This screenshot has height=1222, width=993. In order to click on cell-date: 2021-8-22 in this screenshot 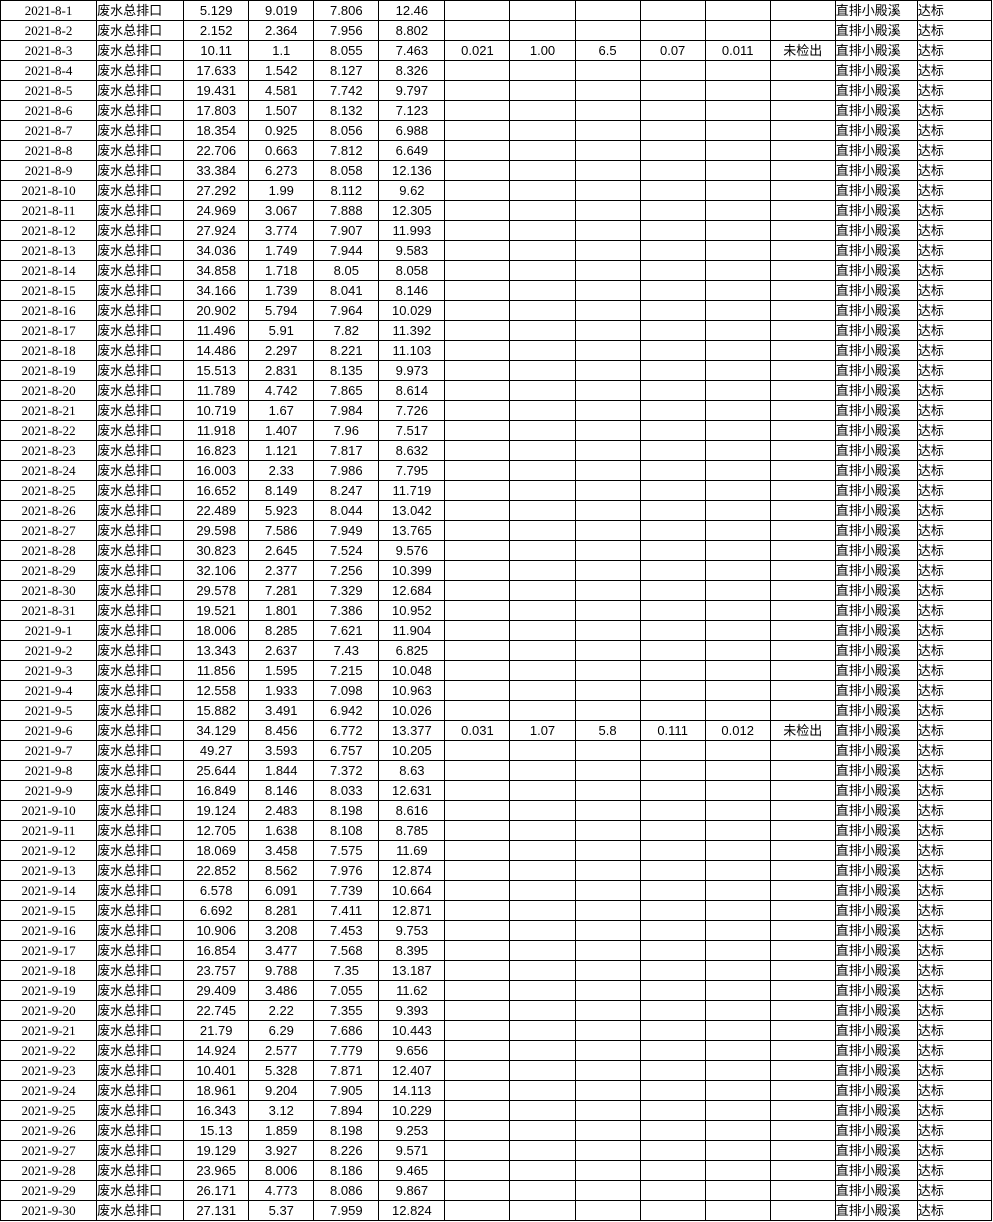, I will do `click(49, 430)`.